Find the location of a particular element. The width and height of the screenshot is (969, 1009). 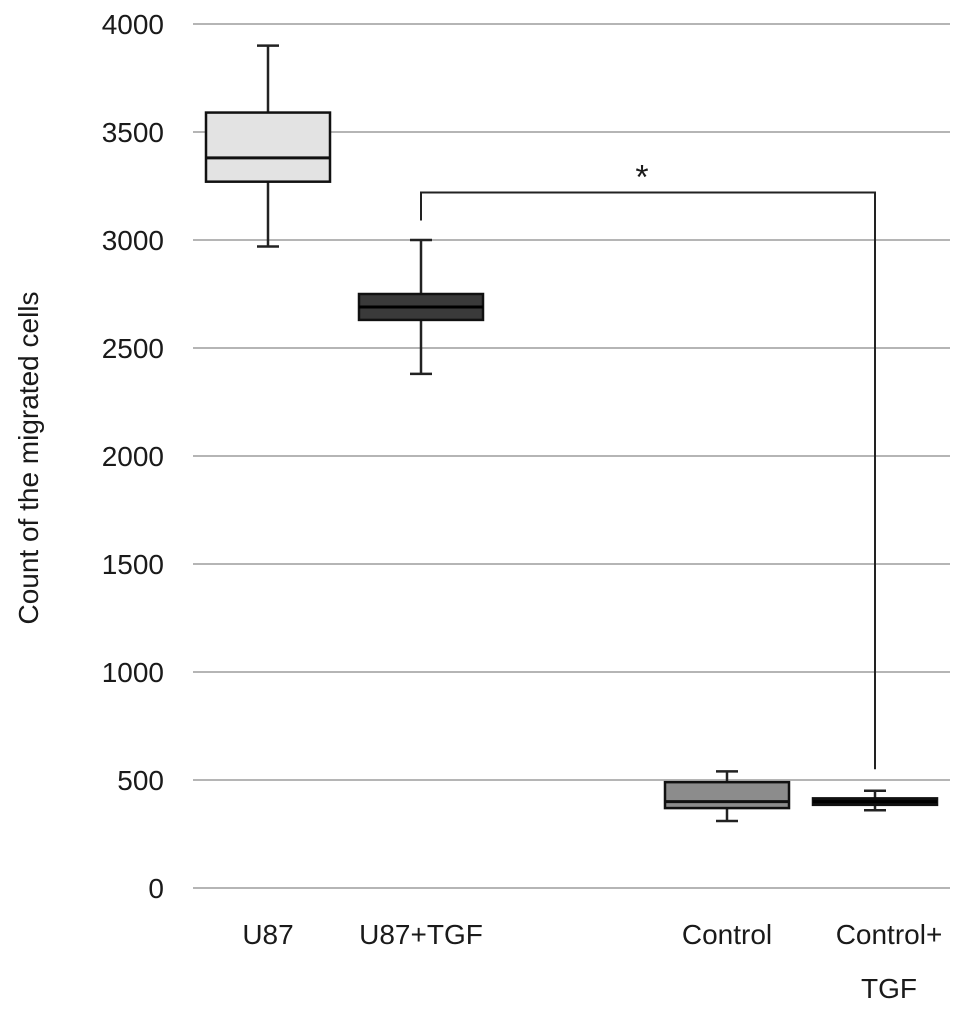

y-tick-label: 3500 is located at coordinates (133, 132).